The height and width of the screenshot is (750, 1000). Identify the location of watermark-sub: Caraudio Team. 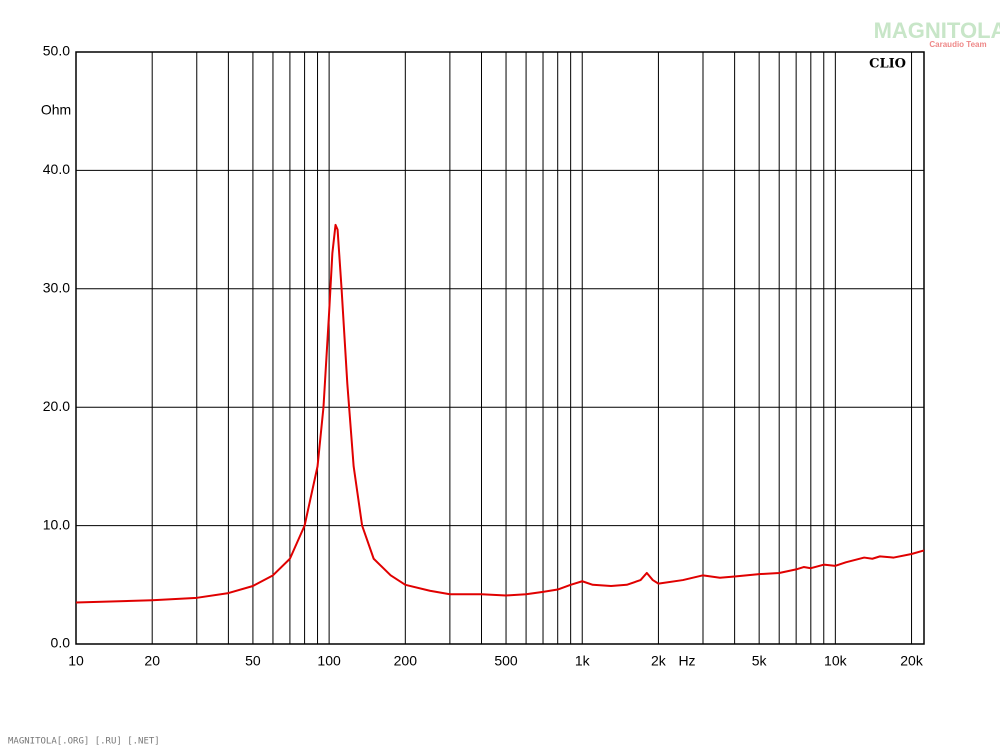
(957, 44).